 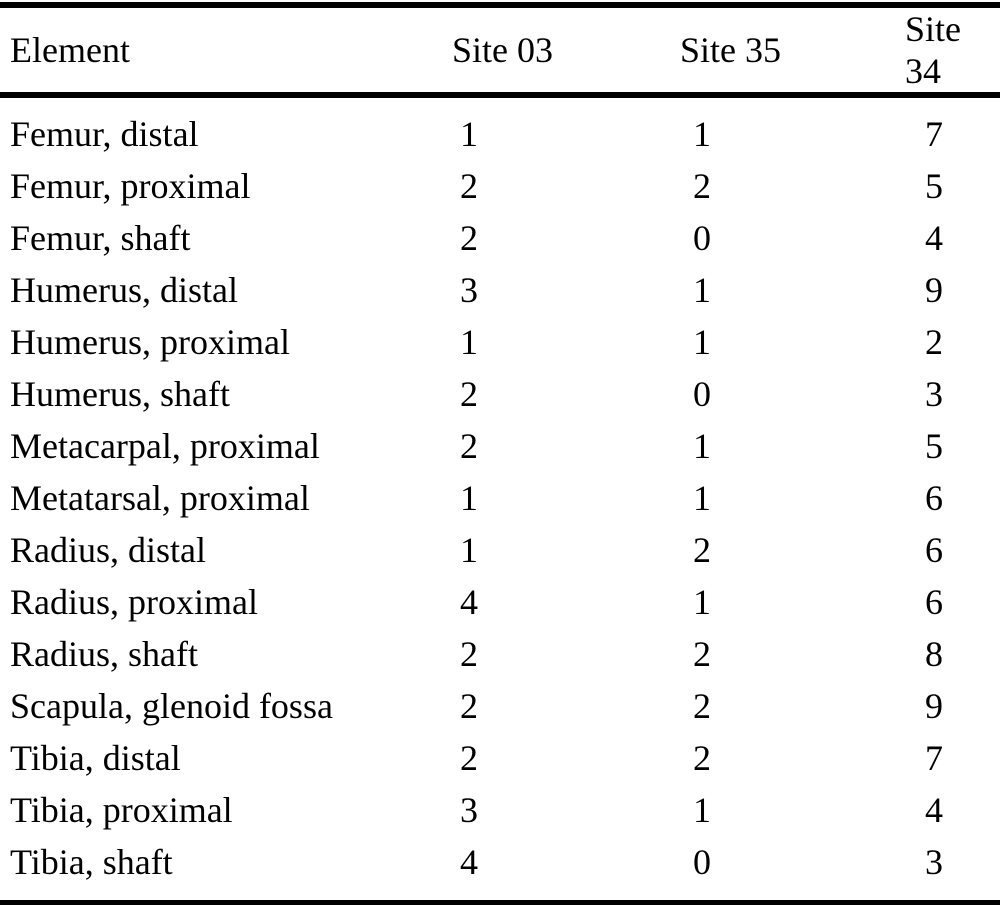 What do you see at coordinates (500, 290) in the screenshot?
I see `table-row: Humerus, distal 3 1 9` at bounding box center [500, 290].